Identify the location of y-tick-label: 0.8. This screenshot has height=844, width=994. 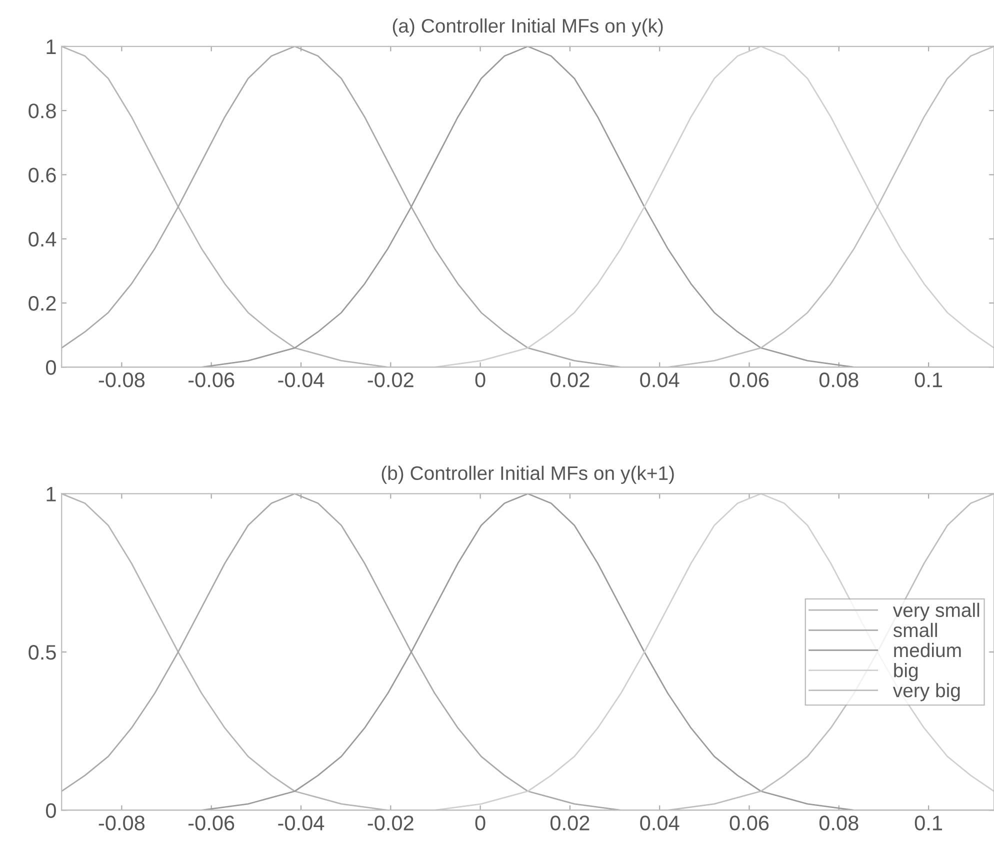
(42, 111).